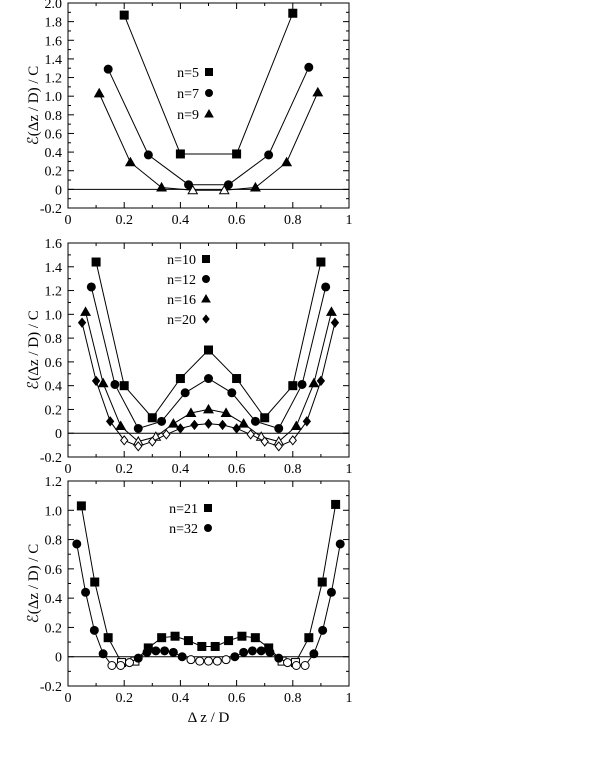  Describe the element at coordinates (181, 280) in the screenshot. I see `legend-label: n=12` at that location.